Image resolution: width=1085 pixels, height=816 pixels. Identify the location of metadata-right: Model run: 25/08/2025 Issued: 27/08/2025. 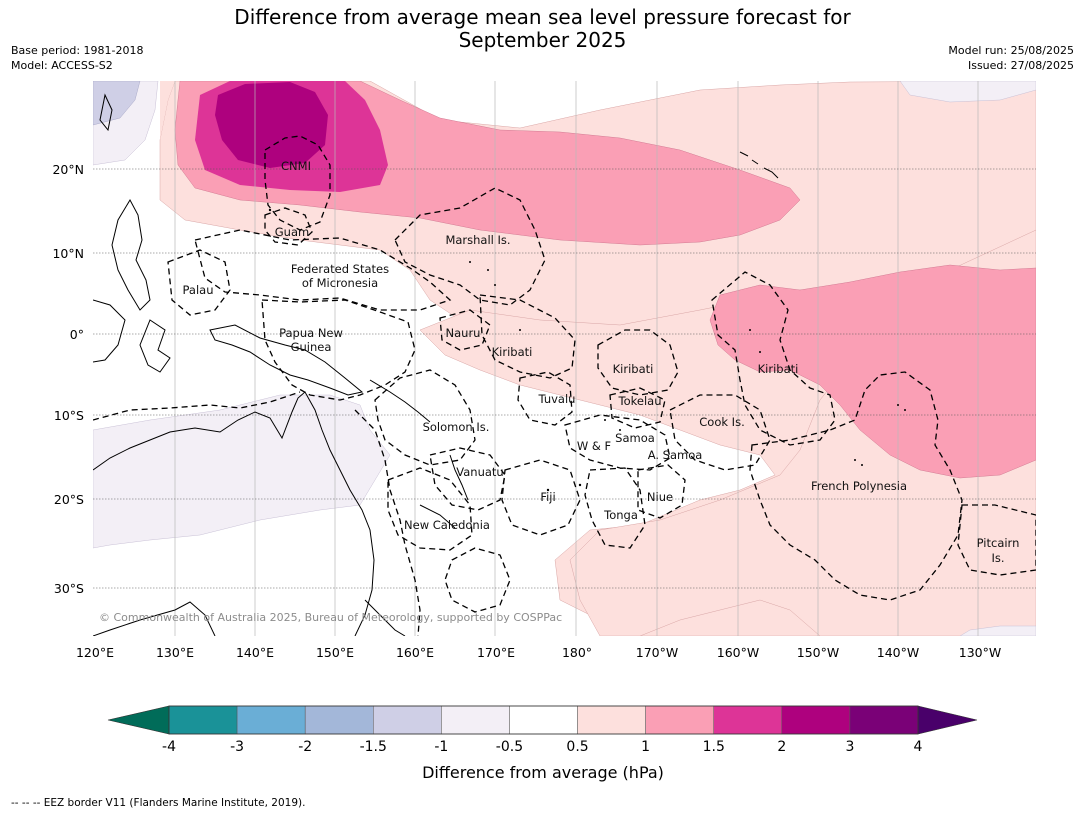
(1011, 58).